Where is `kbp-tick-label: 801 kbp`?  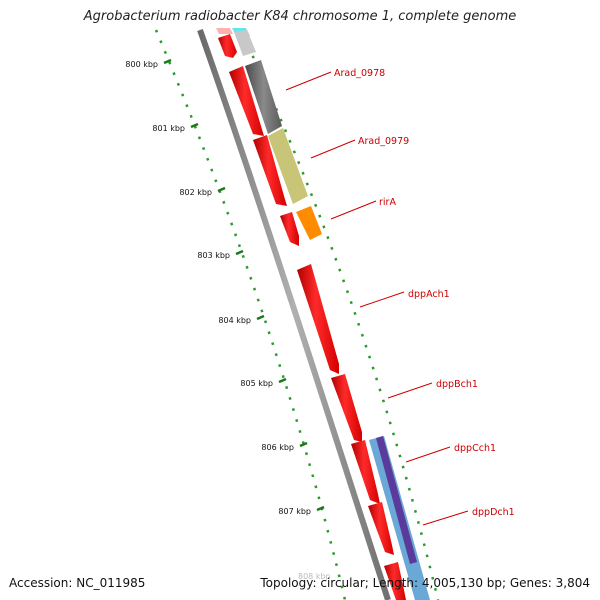 kbp-tick-label: 801 kbp is located at coordinates (168, 128).